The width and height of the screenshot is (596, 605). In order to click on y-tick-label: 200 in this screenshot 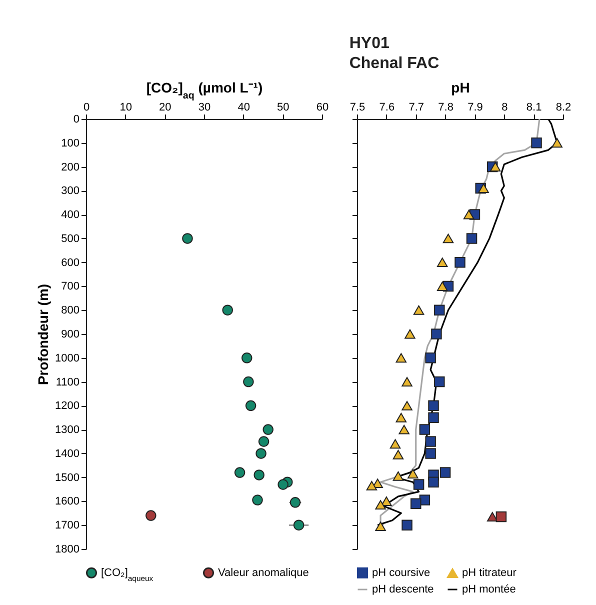, I will do `click(70, 167)`.